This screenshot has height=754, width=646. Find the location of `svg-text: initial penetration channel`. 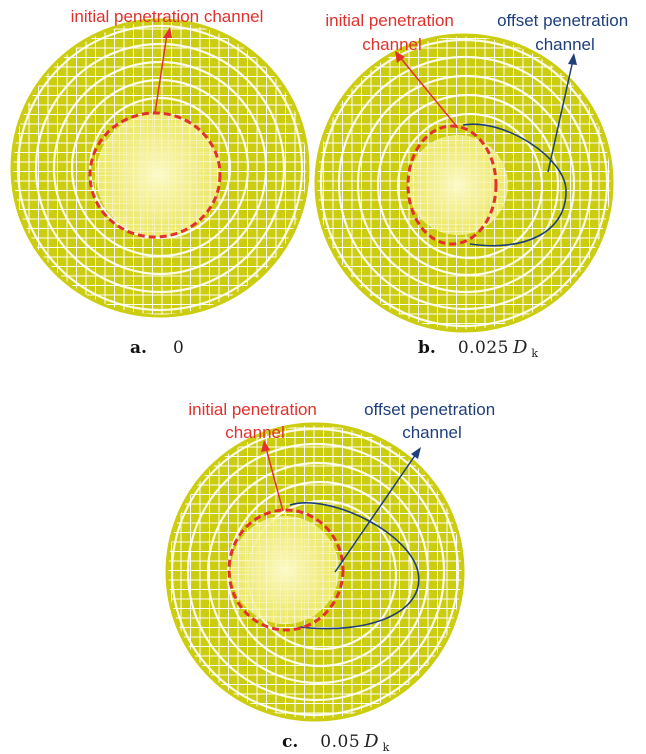

svg-text: initial penetration channel is located at coordinates (167, 16).